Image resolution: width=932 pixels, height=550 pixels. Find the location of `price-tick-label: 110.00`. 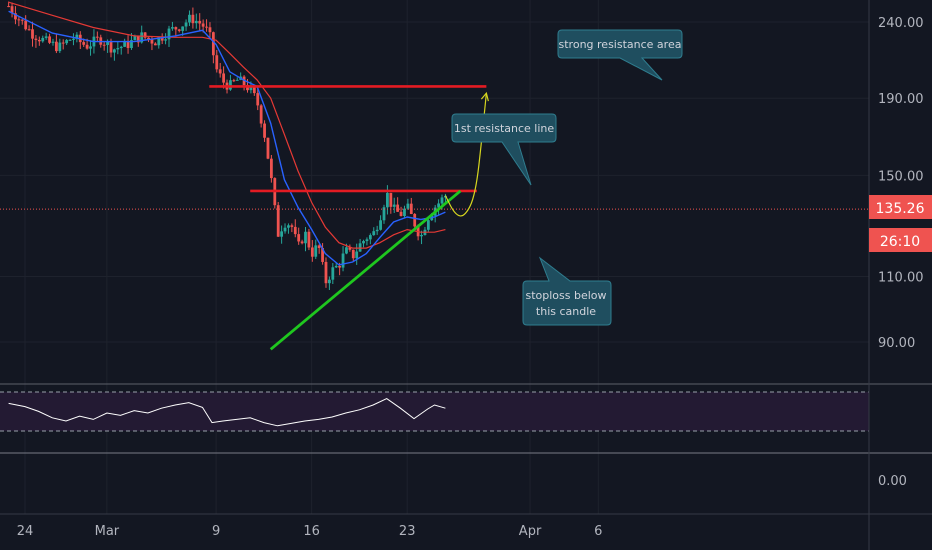

price-tick-label: 110.00 is located at coordinates (901, 278).